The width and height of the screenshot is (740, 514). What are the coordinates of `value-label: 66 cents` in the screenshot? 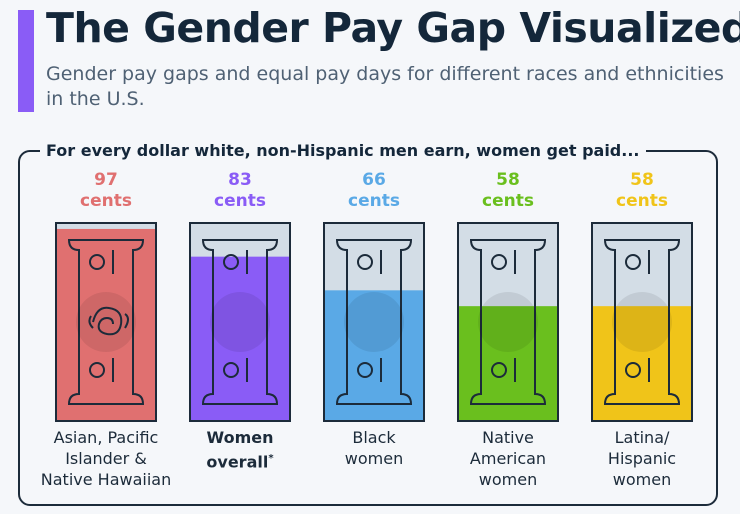 It's located at (374, 191).